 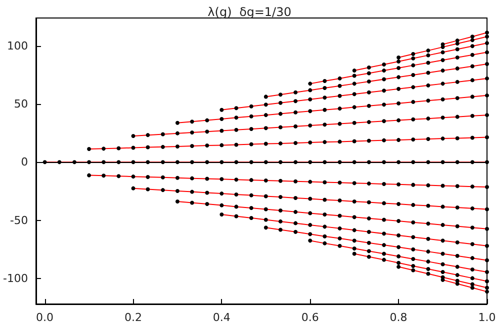 I want to click on x-tick-label: 1.0, so click(x=487, y=317).